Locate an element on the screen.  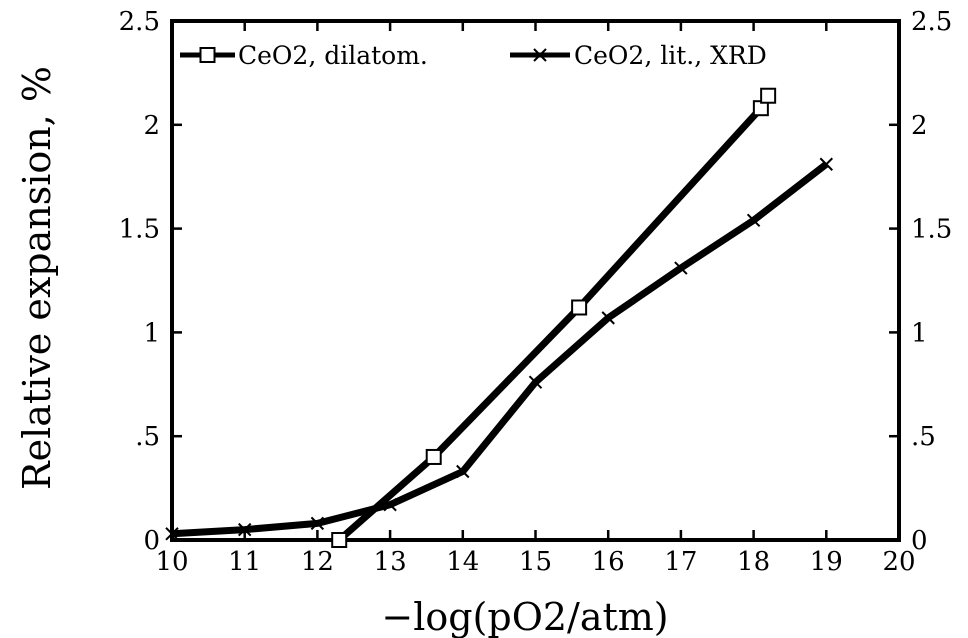
legend-label-xrd: CeO2, lit., XRD is located at coordinates (670, 55).